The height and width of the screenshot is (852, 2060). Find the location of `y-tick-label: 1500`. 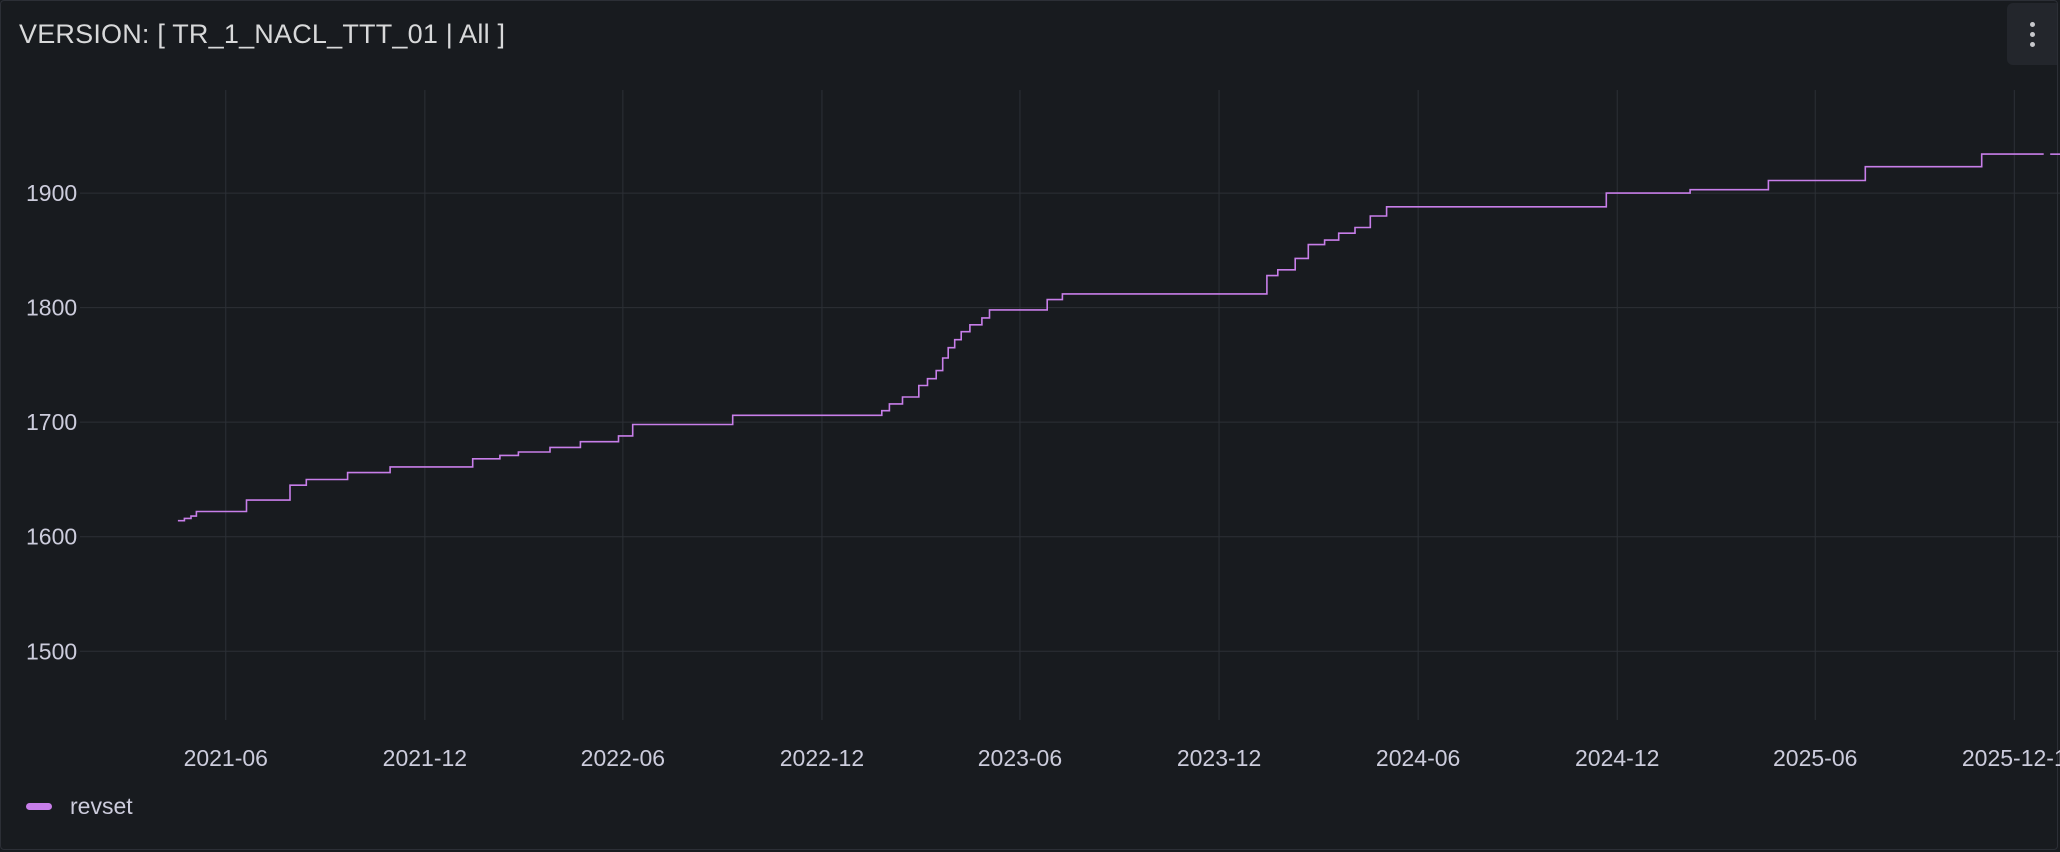

y-tick-label: 1500 is located at coordinates (51, 651).